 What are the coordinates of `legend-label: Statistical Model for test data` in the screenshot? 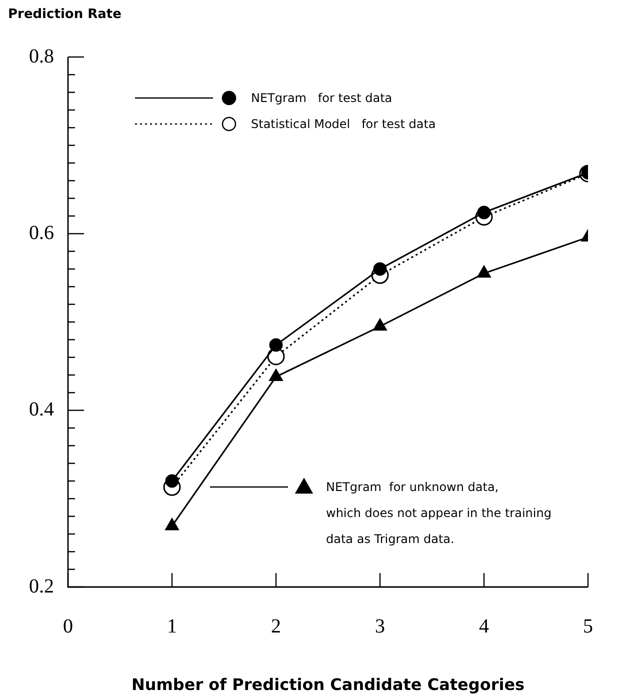 It's located at (343, 124).